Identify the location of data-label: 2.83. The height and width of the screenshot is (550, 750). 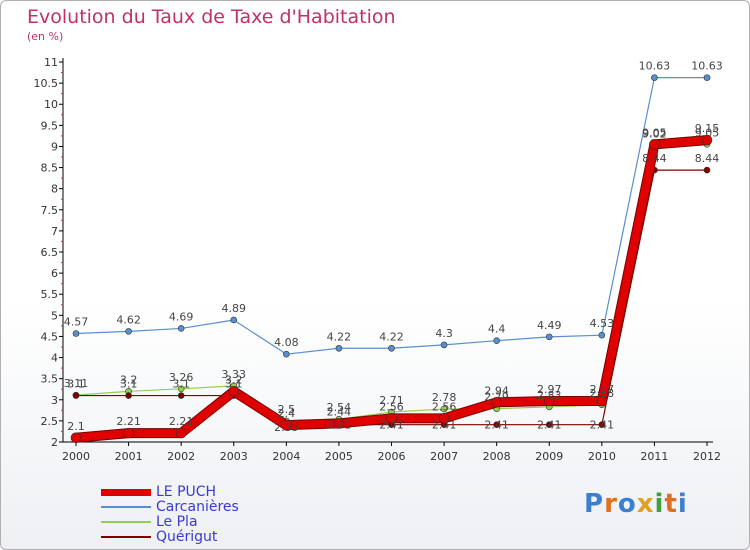
(549, 395).